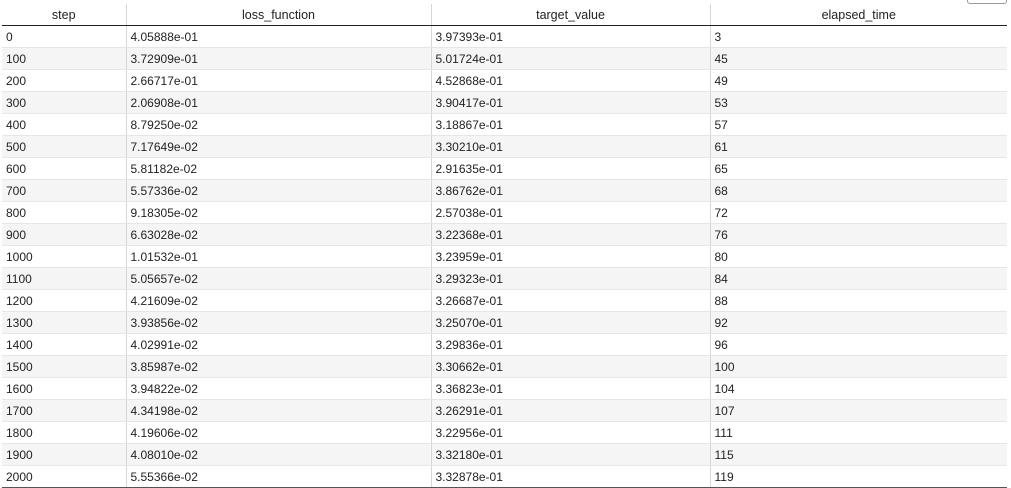 This screenshot has width=1011, height=488. Describe the element at coordinates (278, 278) in the screenshot. I see `loss-function-cell: 5.05657e-02` at that location.